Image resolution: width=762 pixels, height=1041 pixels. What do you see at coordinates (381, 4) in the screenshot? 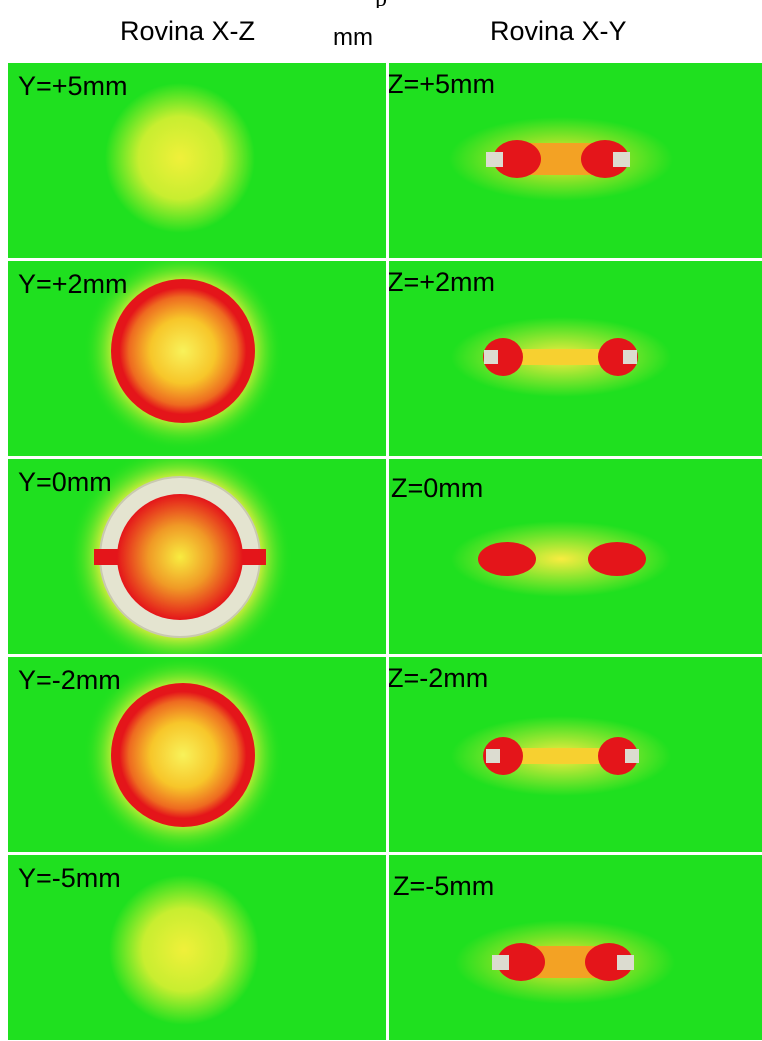
I see `top-cut-text: p` at bounding box center [381, 4].